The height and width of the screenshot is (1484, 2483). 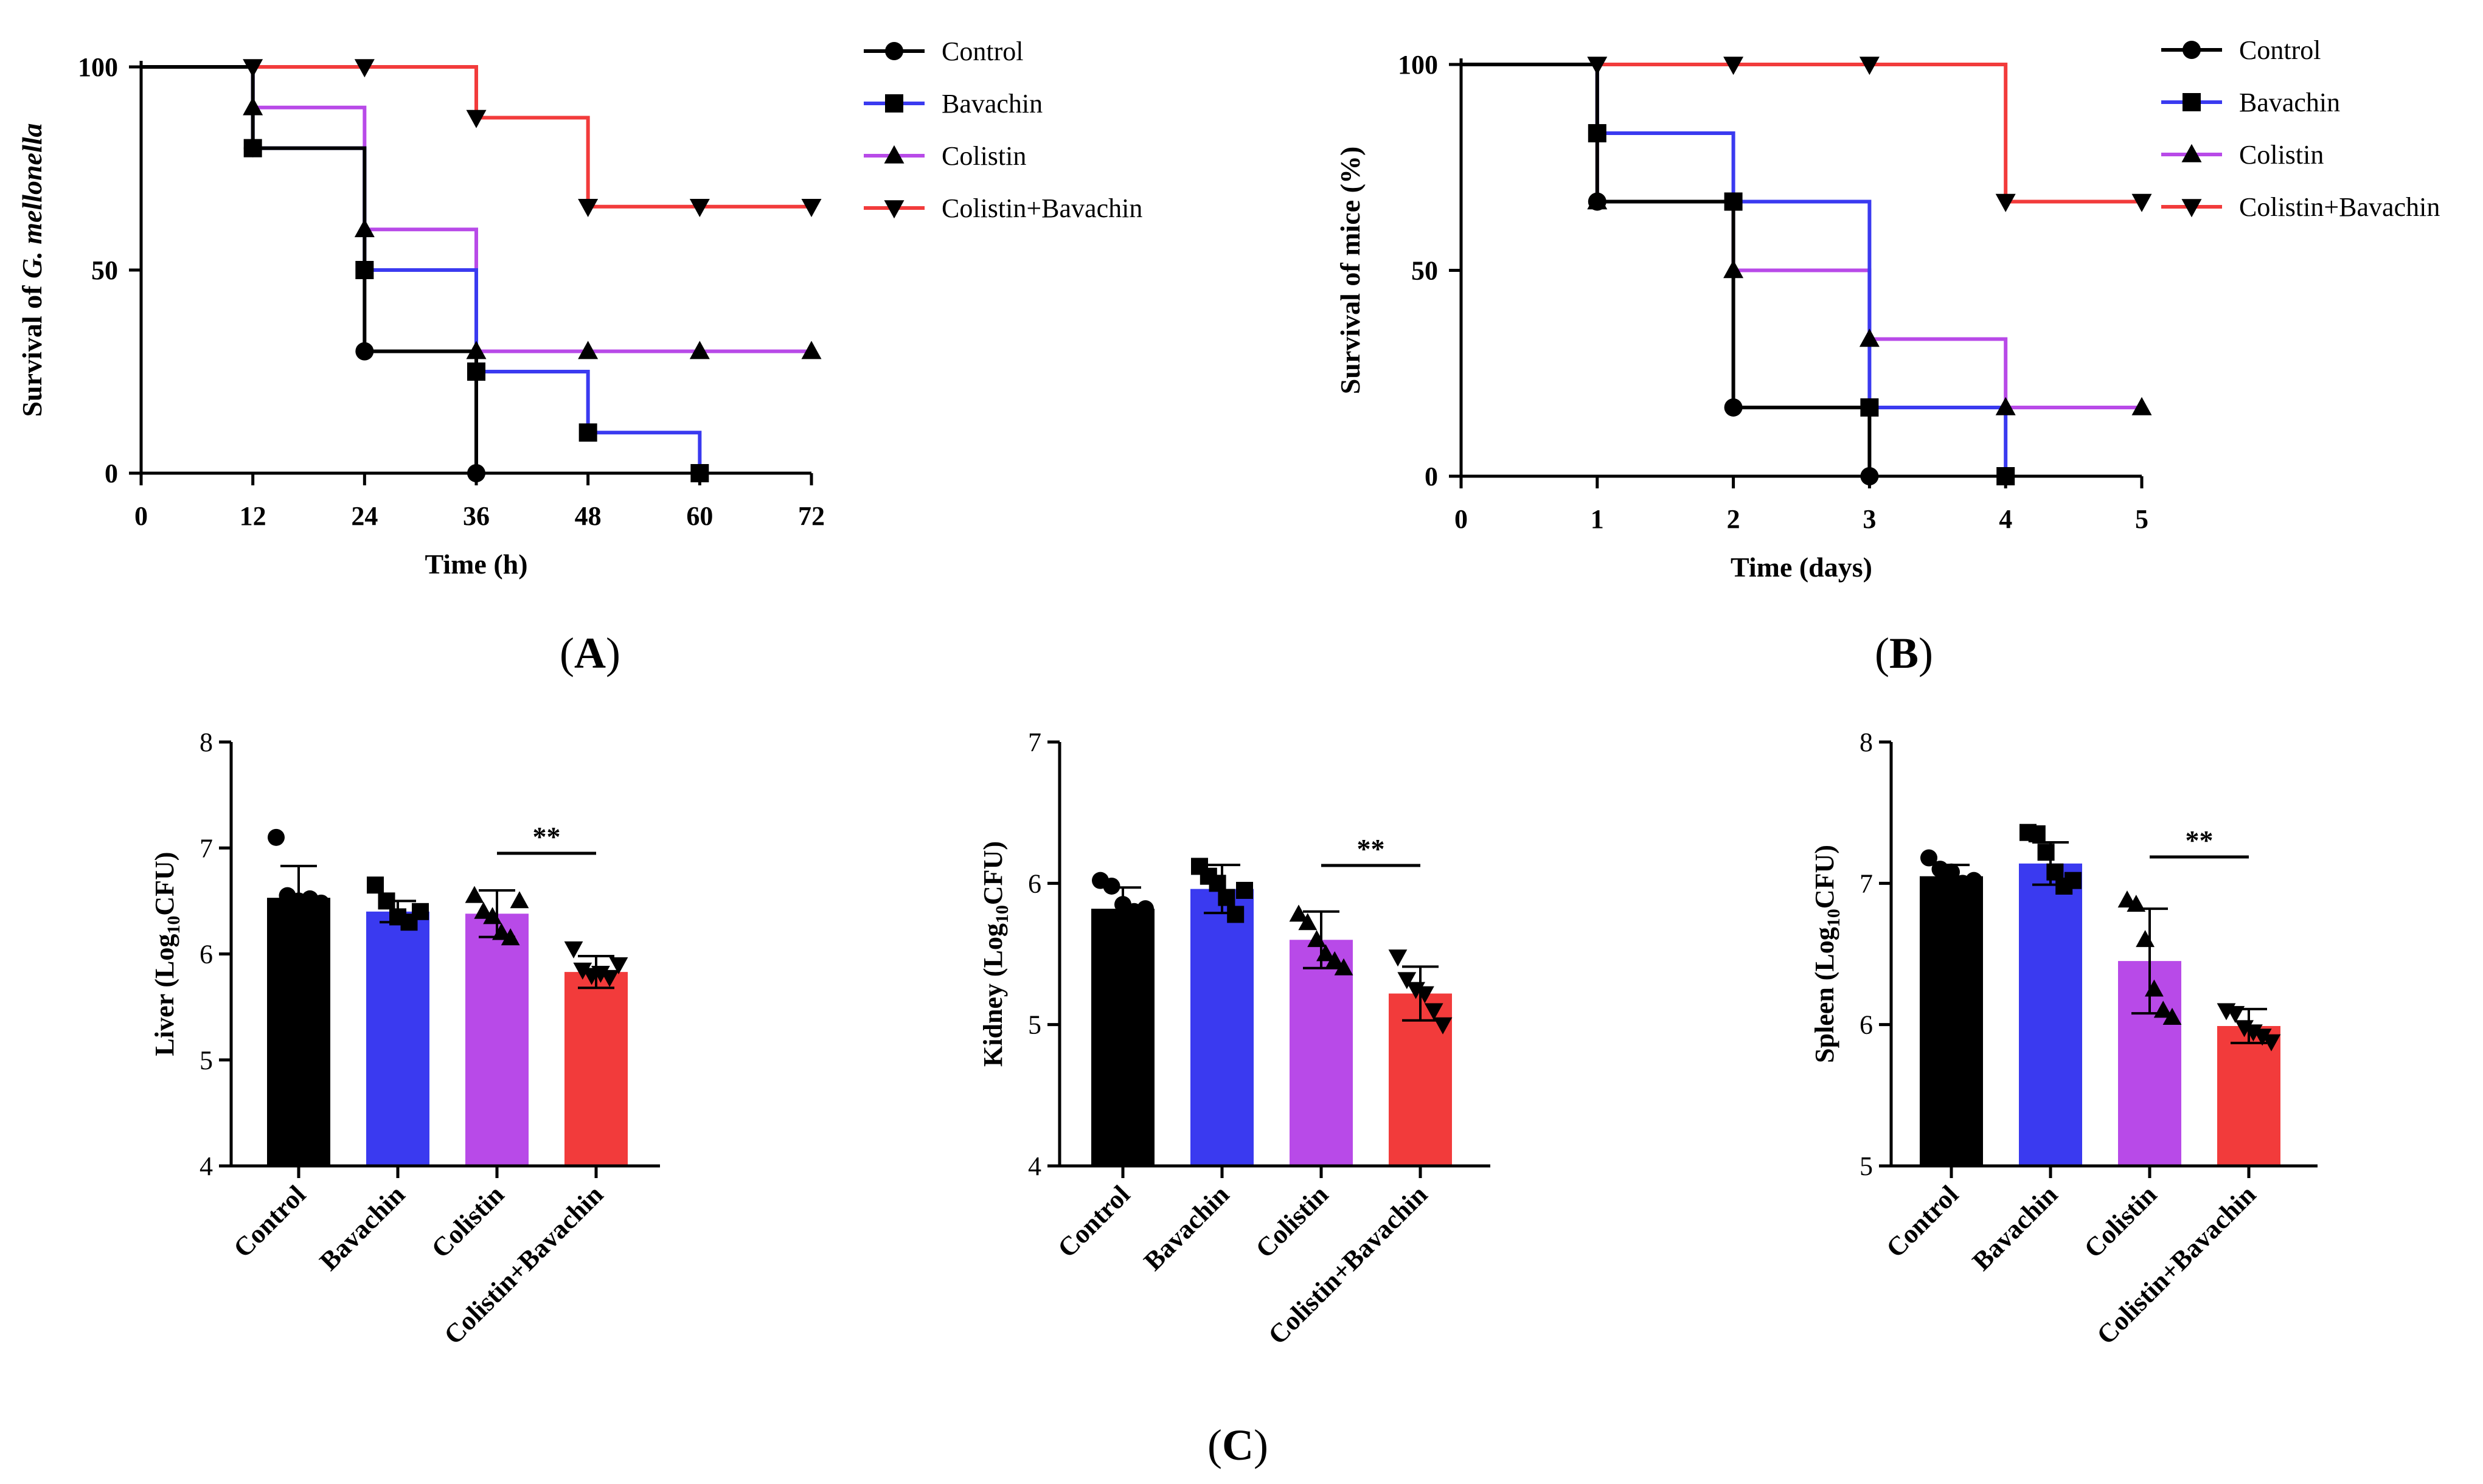 What do you see at coordinates (98, 67) in the screenshot?
I see `y-tick-label: 100` at bounding box center [98, 67].